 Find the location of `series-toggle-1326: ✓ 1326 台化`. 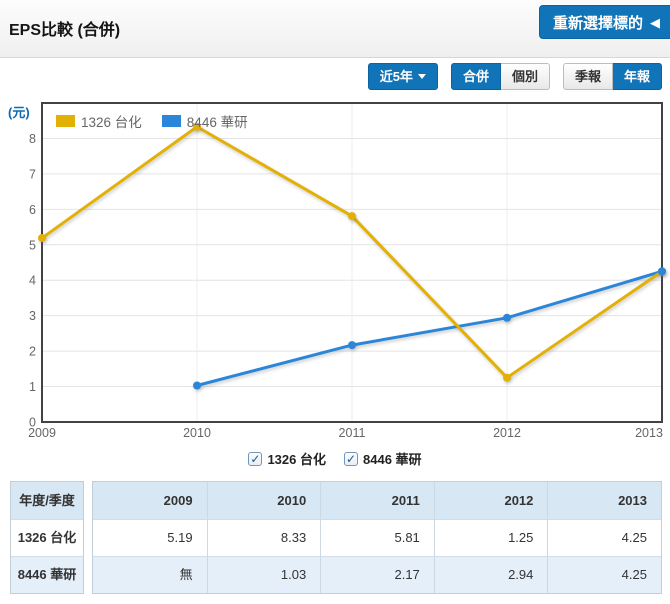

series-toggle-1326: ✓ 1326 台化 is located at coordinates (287, 458).